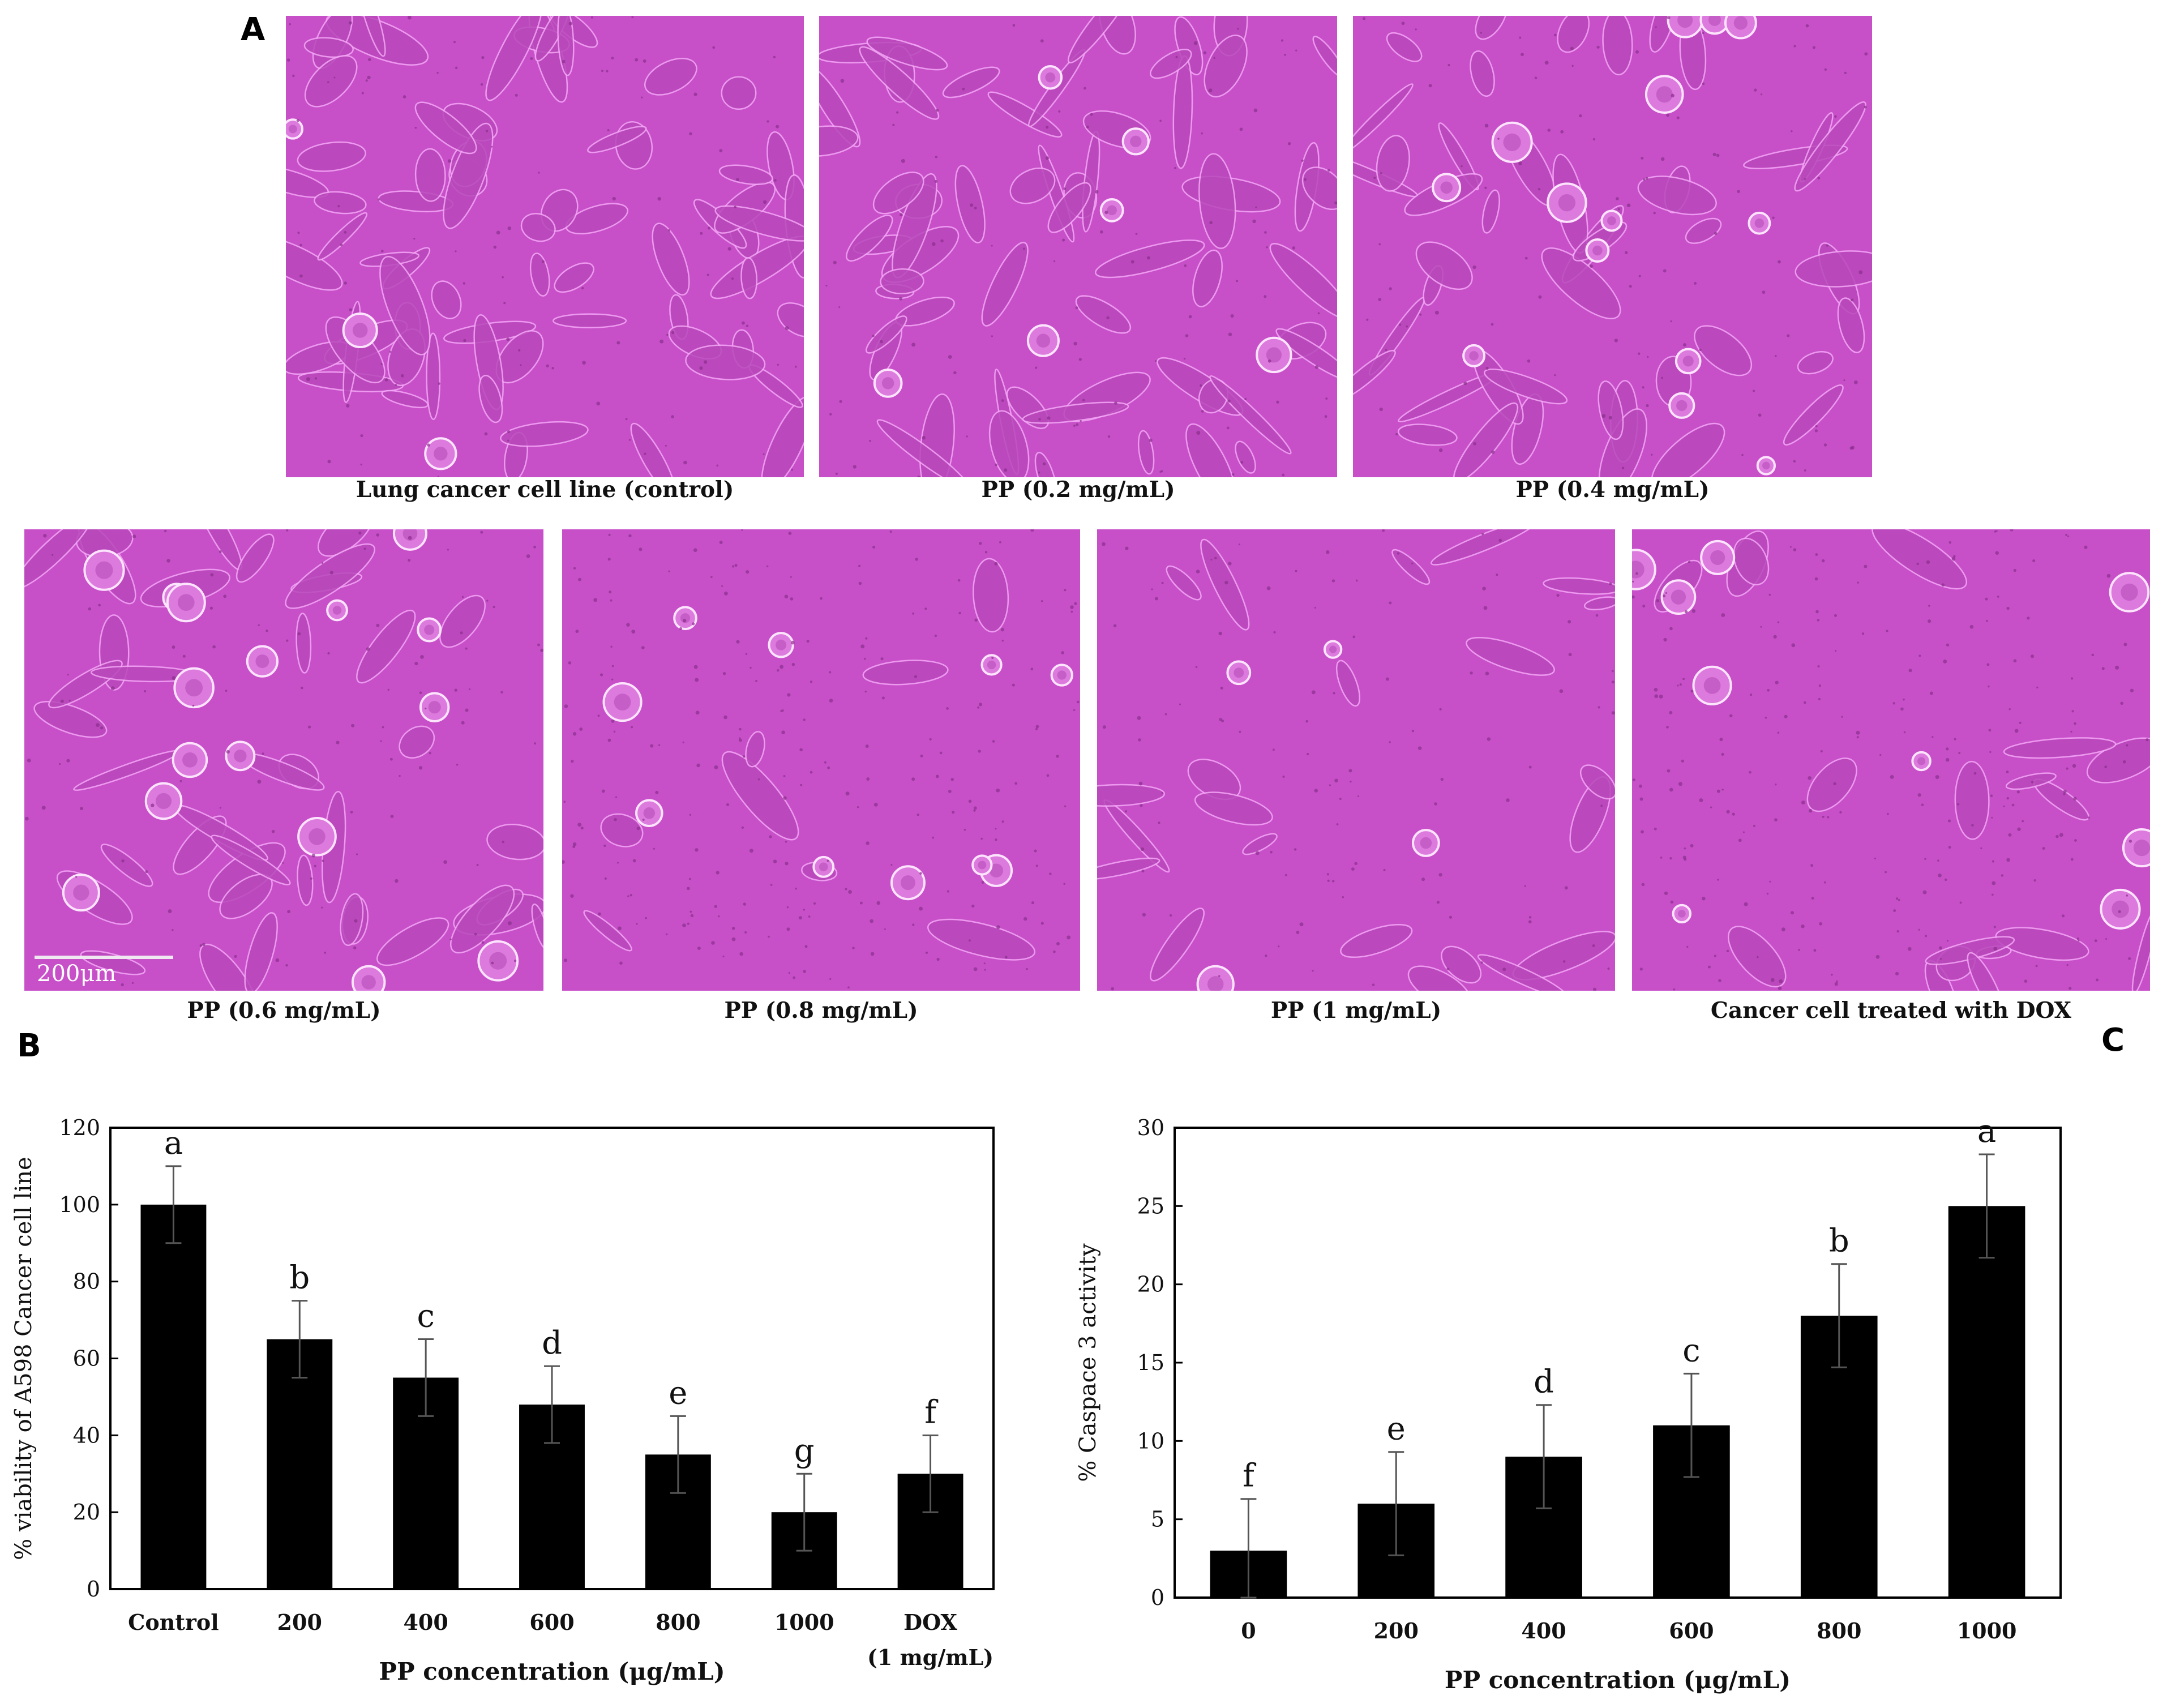 The width and height of the screenshot is (2167, 1708). I want to click on x-tick-label: DOX, so click(930, 1622).